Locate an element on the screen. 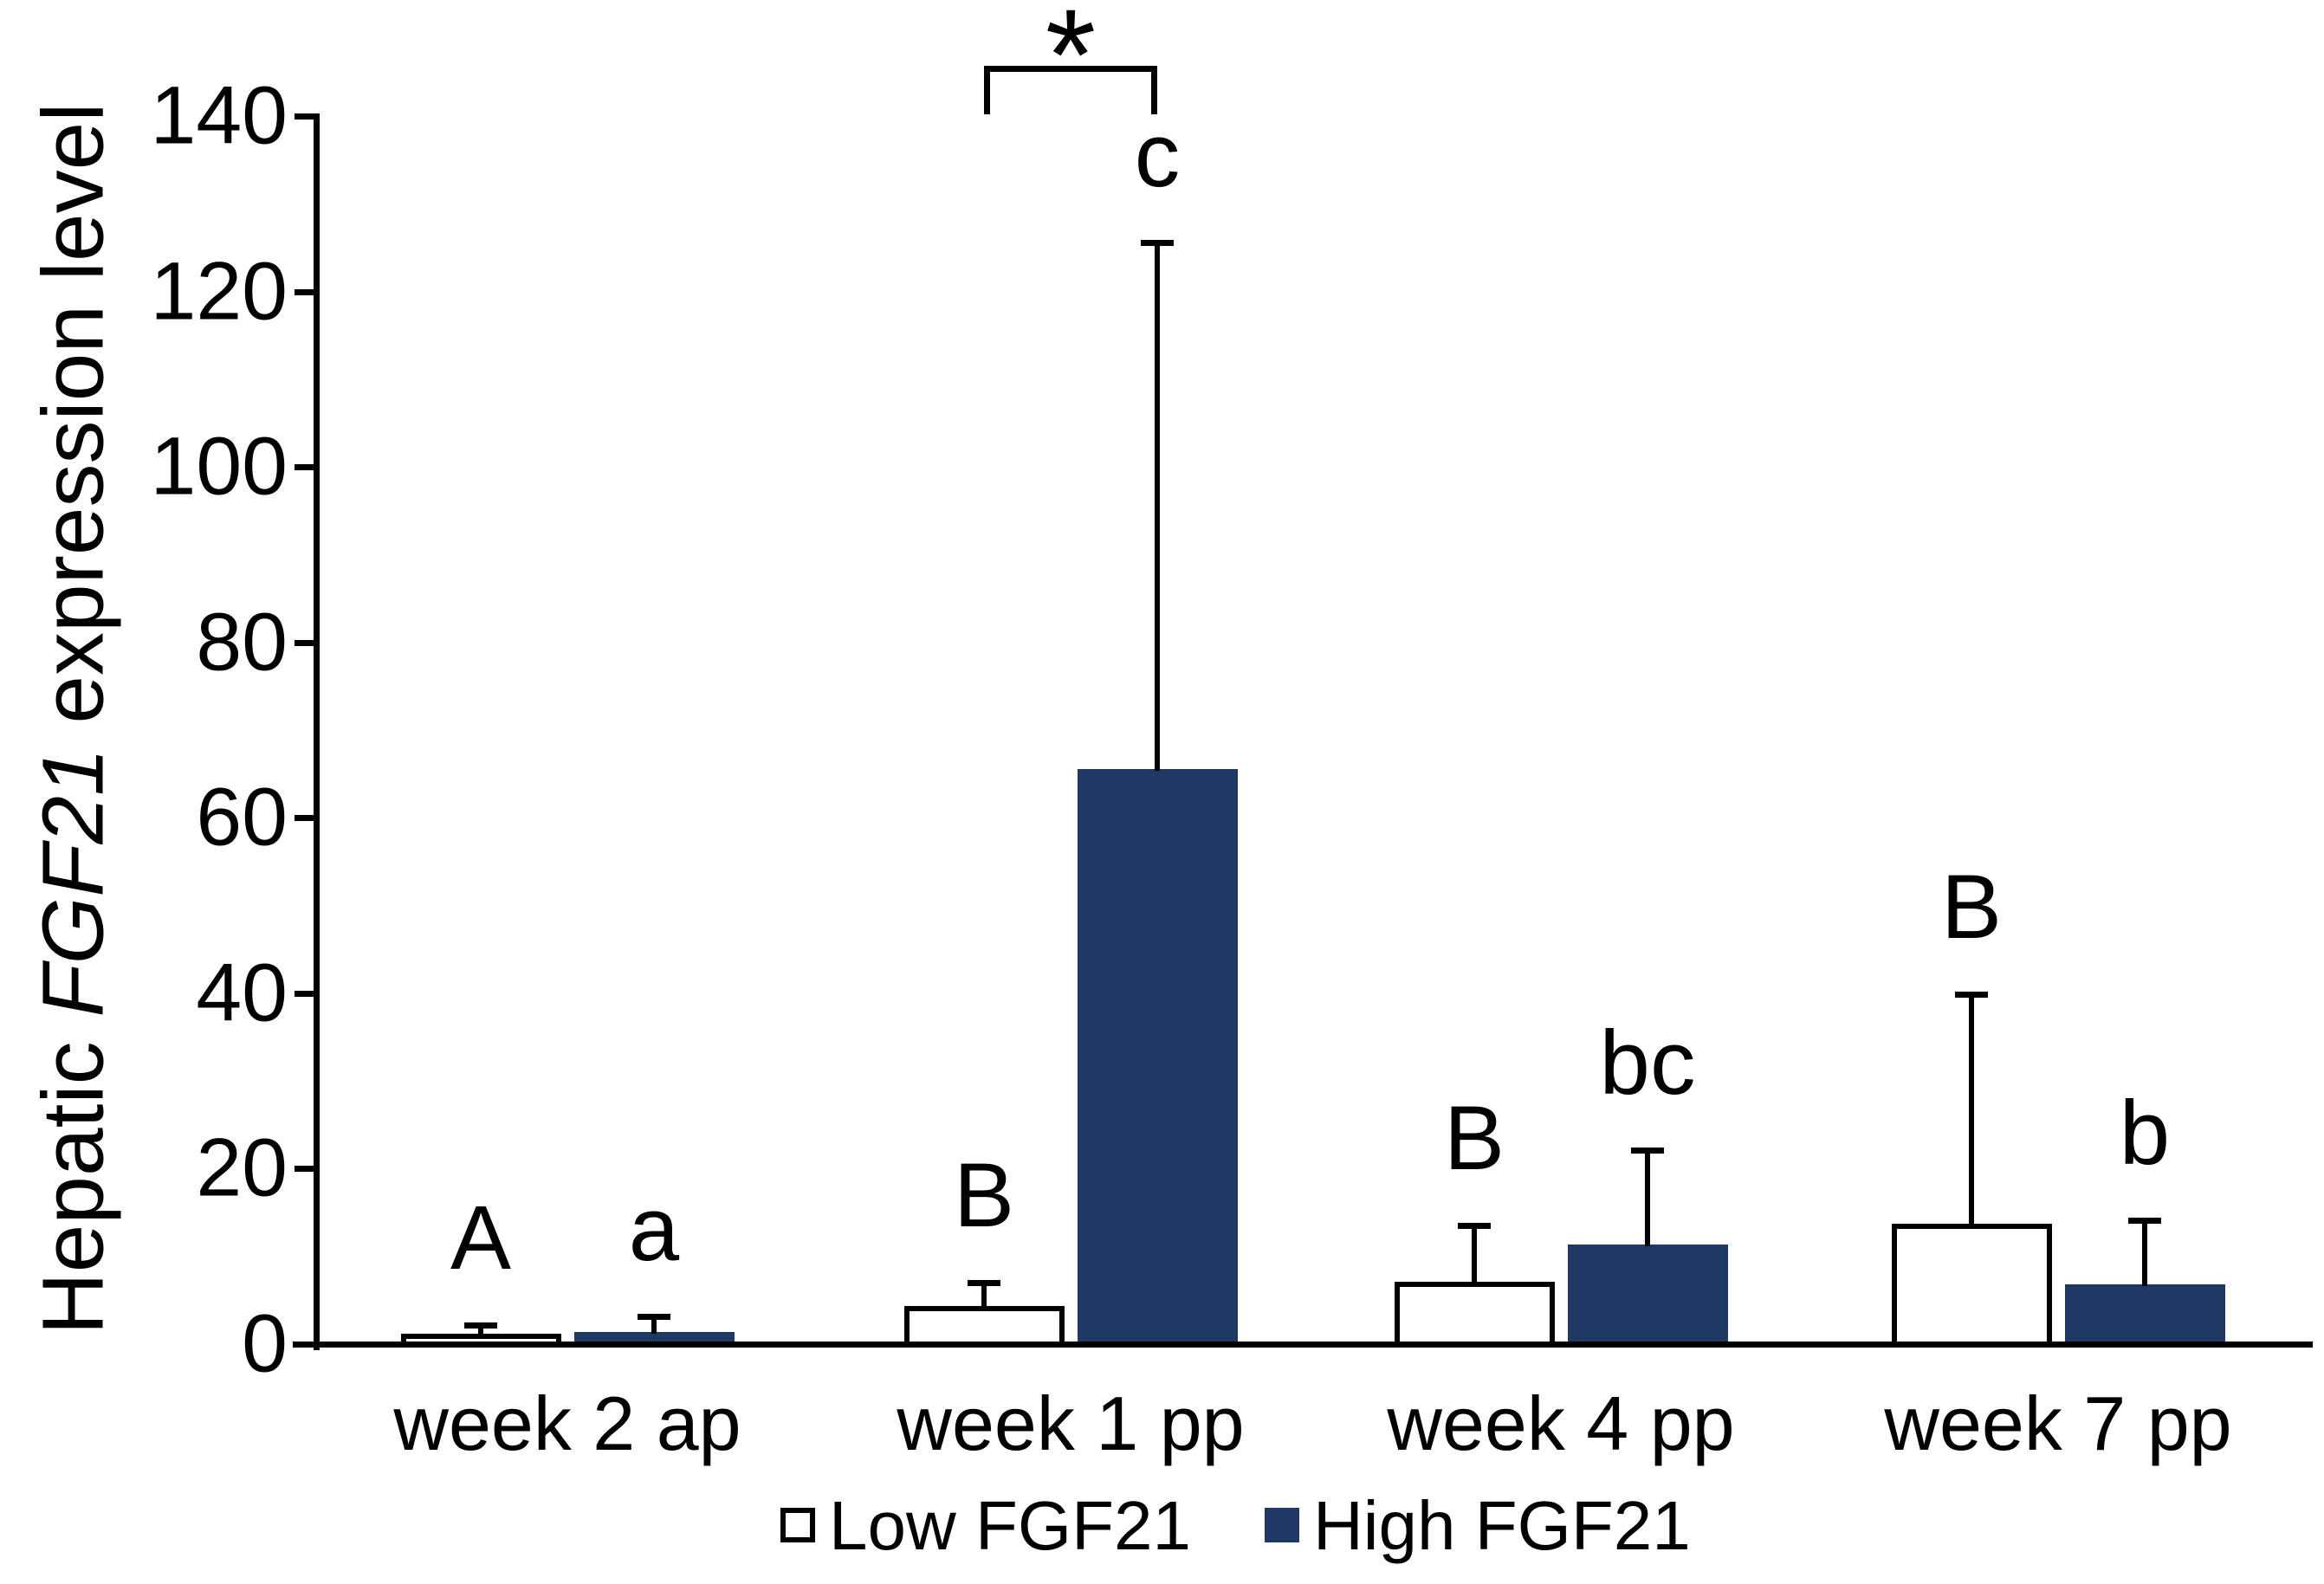  x-axis-label-week-4-pp: week 4 pp is located at coordinates (1561, 1423).